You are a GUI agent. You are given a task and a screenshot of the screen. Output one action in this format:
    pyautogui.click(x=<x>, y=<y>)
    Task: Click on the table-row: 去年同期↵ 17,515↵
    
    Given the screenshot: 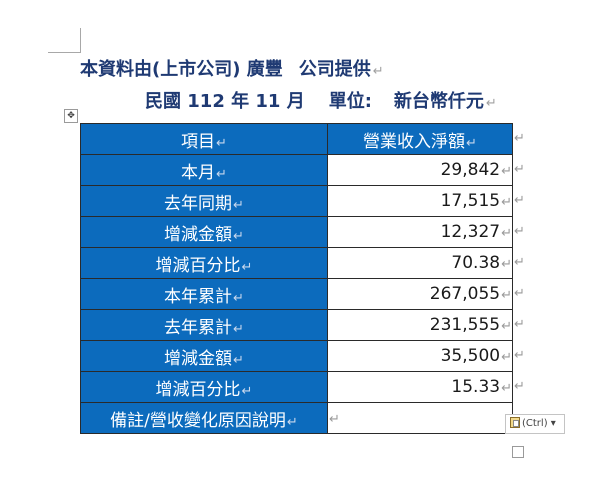 What is the action you would take?
    pyautogui.click(x=296, y=201)
    